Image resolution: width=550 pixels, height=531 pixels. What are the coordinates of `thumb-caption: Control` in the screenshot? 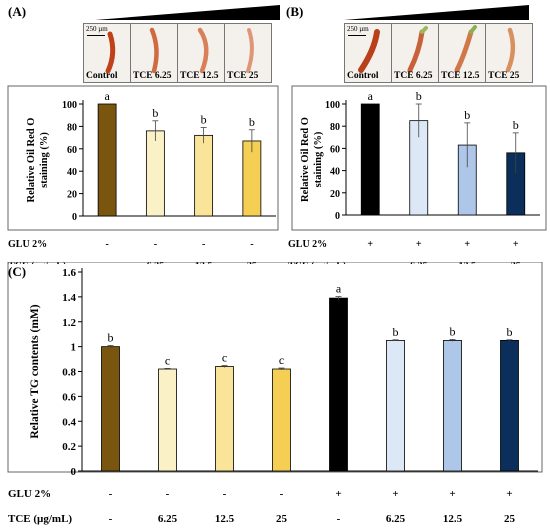 It's located at (102, 76).